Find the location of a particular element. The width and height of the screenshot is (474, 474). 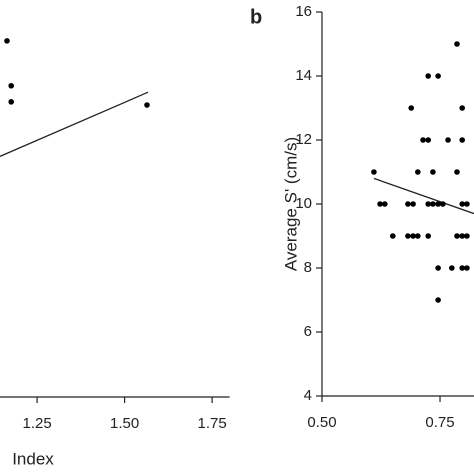

x-tick-label: 1.25 is located at coordinates (36, 423).